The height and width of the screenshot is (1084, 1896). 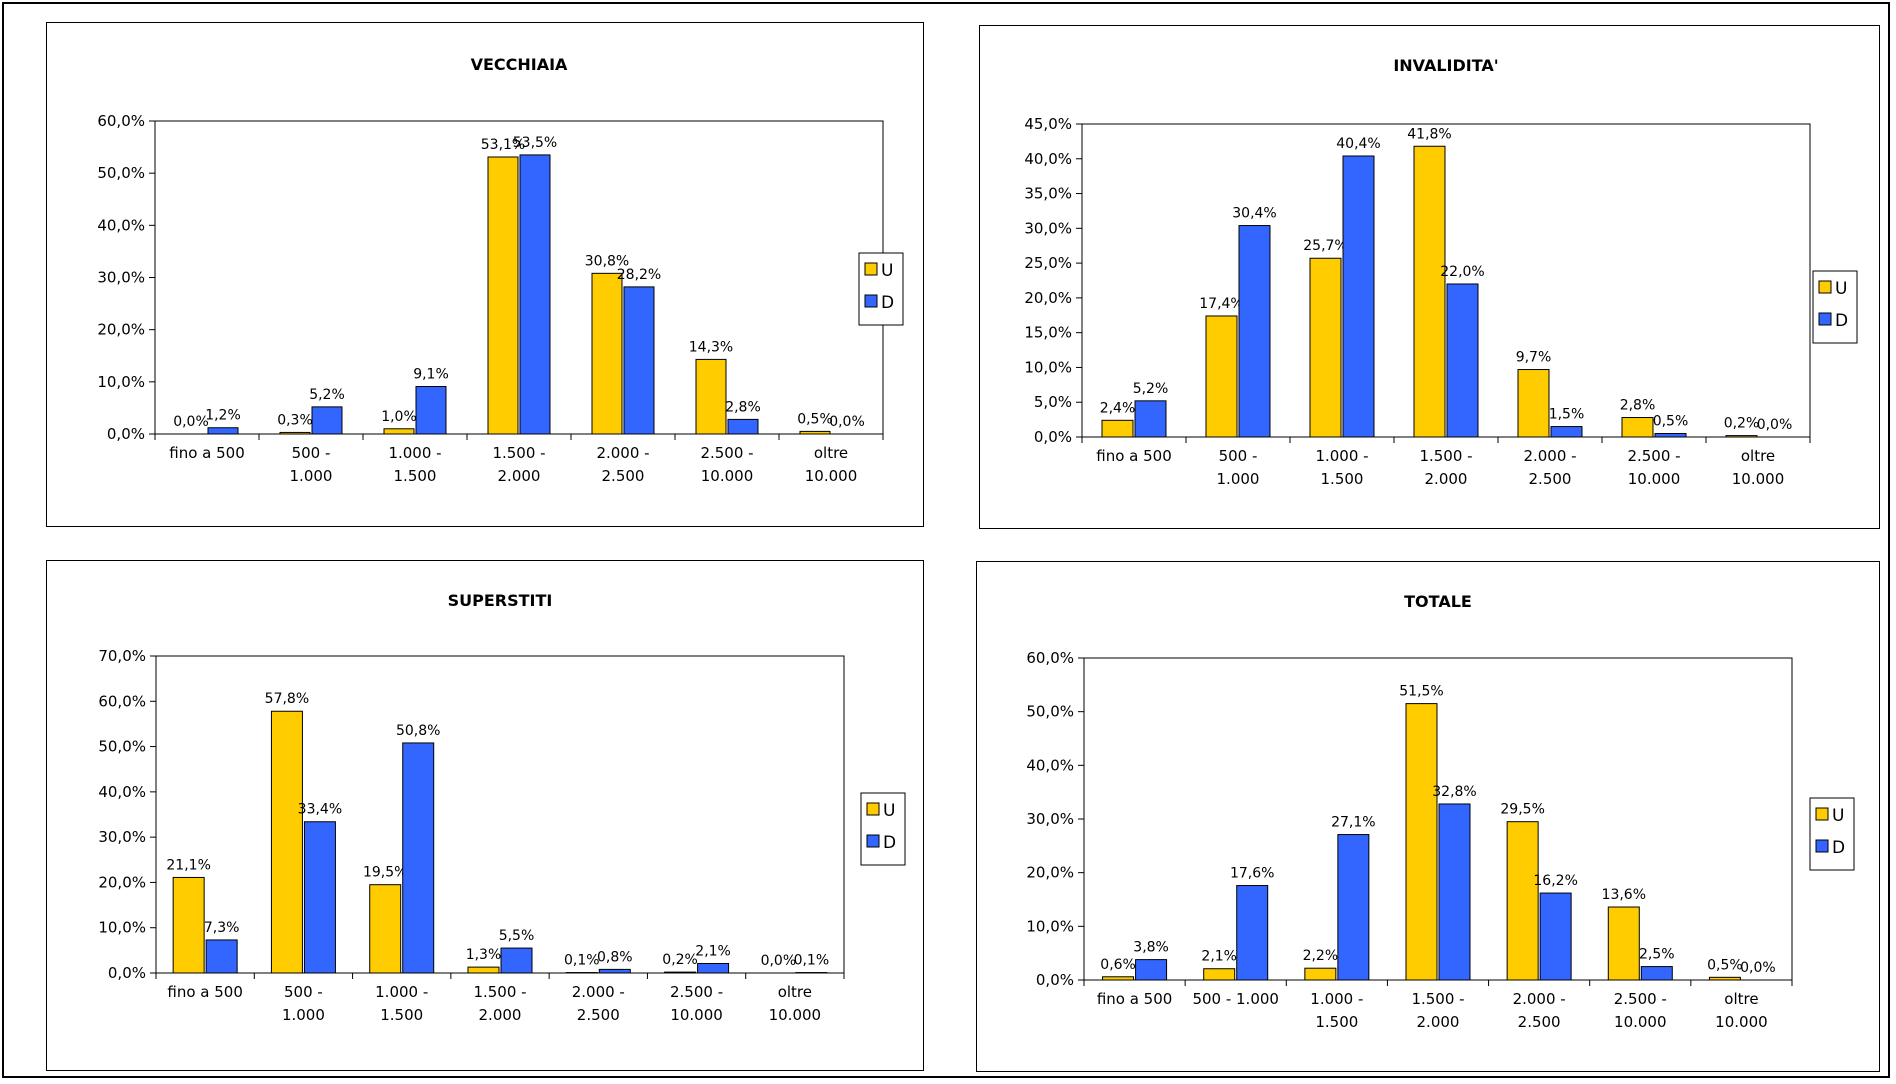 What do you see at coordinates (1671, 422) in the screenshot?
I see `data-label-d: 0,5%` at bounding box center [1671, 422].